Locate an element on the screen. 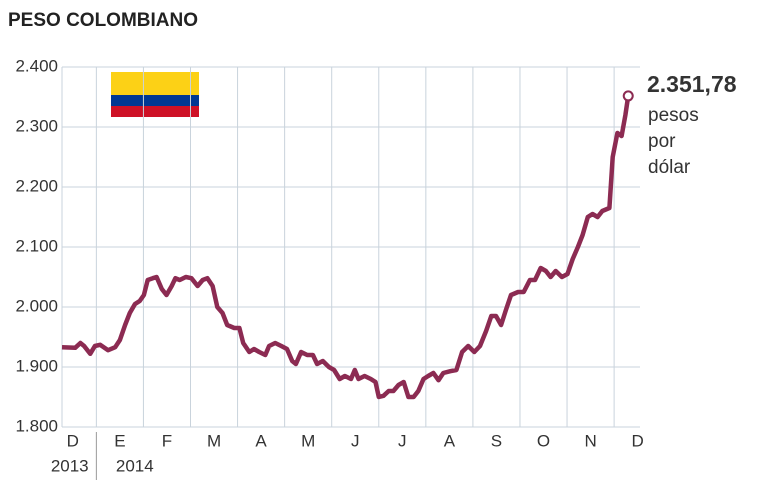  year-label: 2014 is located at coordinates (135, 465).